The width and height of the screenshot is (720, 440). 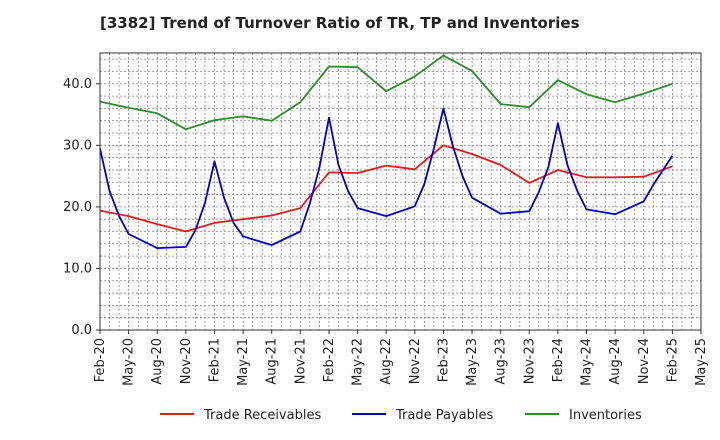 What do you see at coordinates (157, 361) in the screenshot?
I see `x-tick-label: Aug-20` at bounding box center [157, 361].